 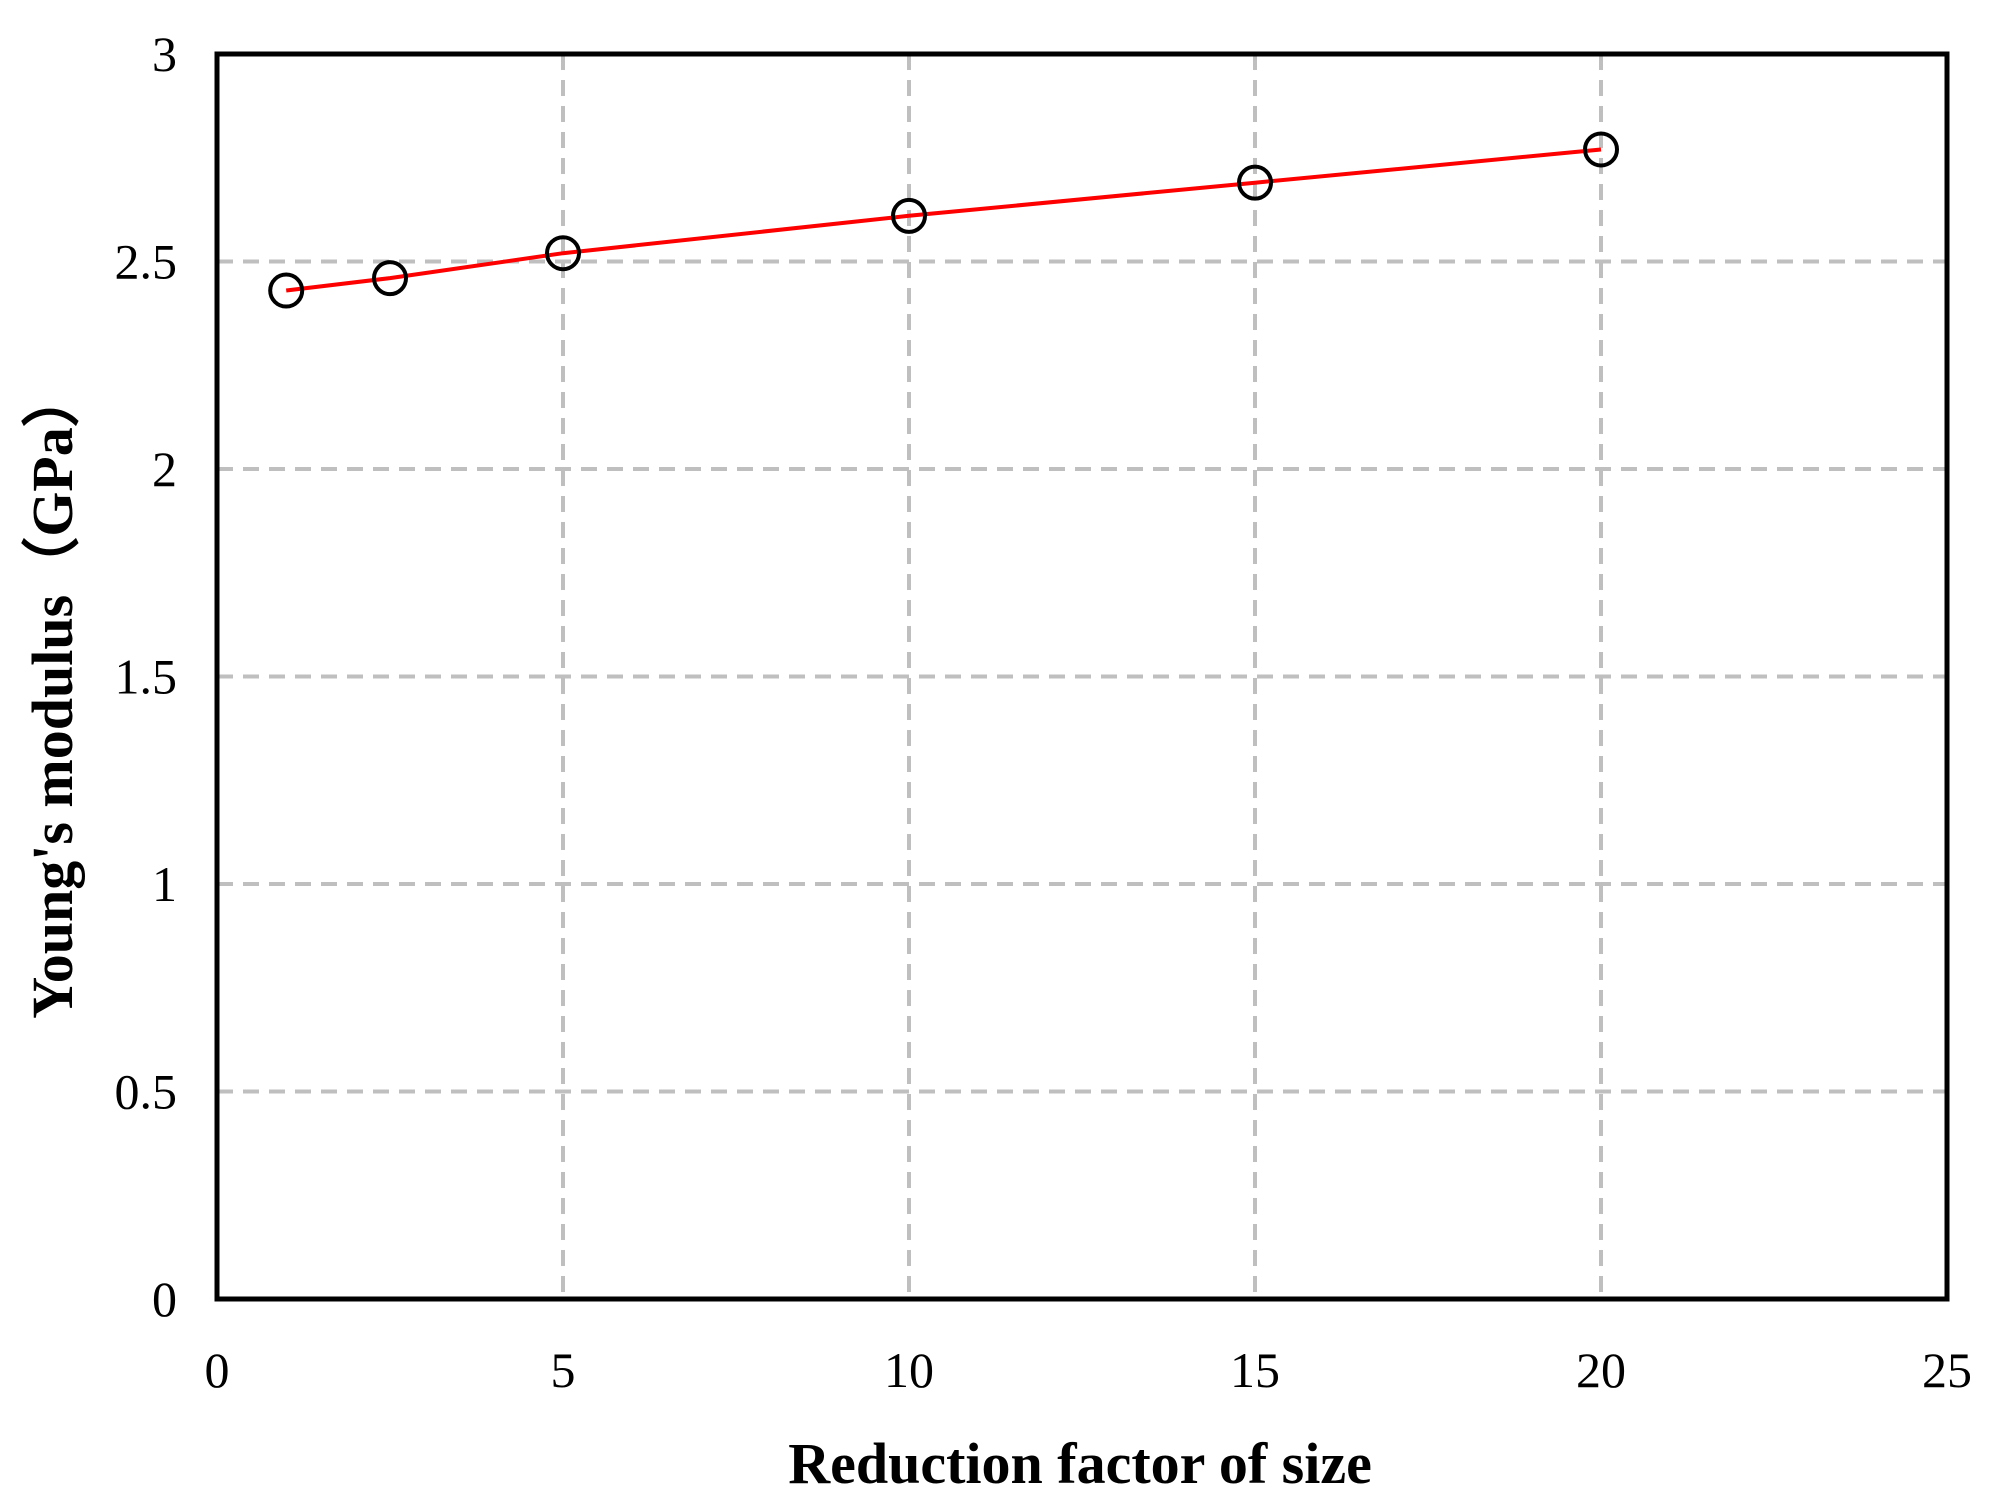 What do you see at coordinates (164, 1299) in the screenshot?
I see `y-tick-label: 0` at bounding box center [164, 1299].